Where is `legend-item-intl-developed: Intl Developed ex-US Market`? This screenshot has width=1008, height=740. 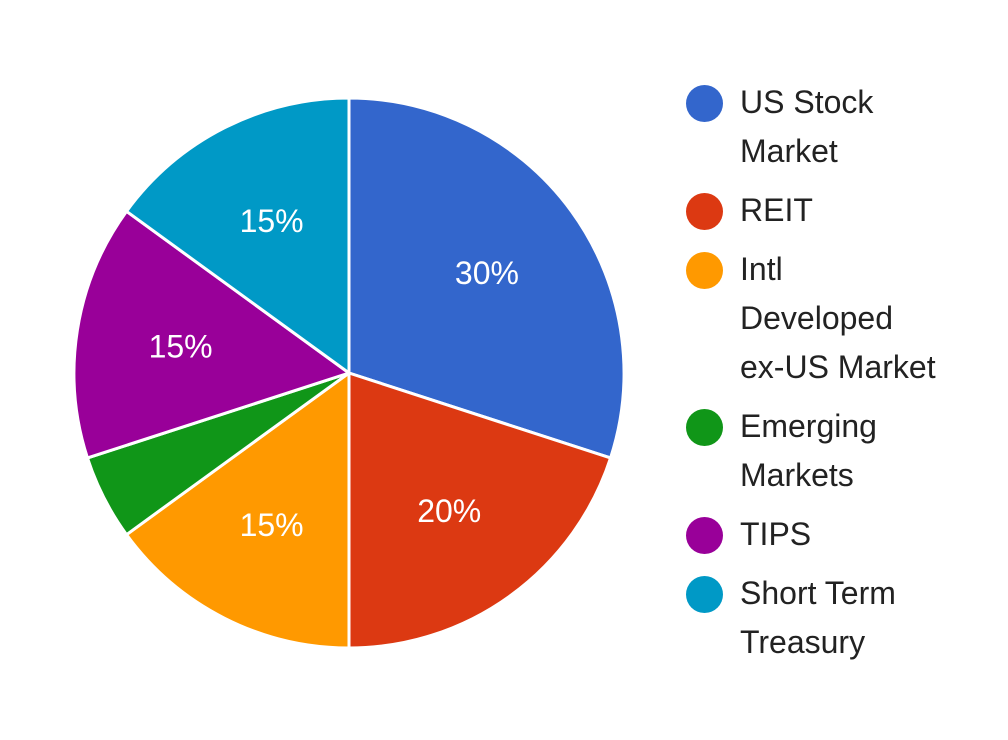 legend-item-intl-developed: Intl Developed ex-US Market is located at coordinates (841, 318).